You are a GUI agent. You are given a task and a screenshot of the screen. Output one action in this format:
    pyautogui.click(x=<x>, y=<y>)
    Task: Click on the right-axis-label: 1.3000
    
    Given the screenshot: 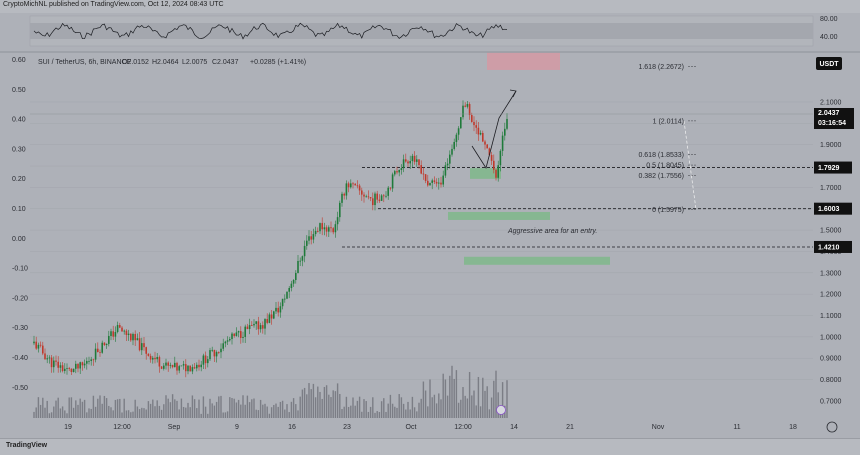 What is the action you would take?
    pyautogui.click(x=831, y=273)
    